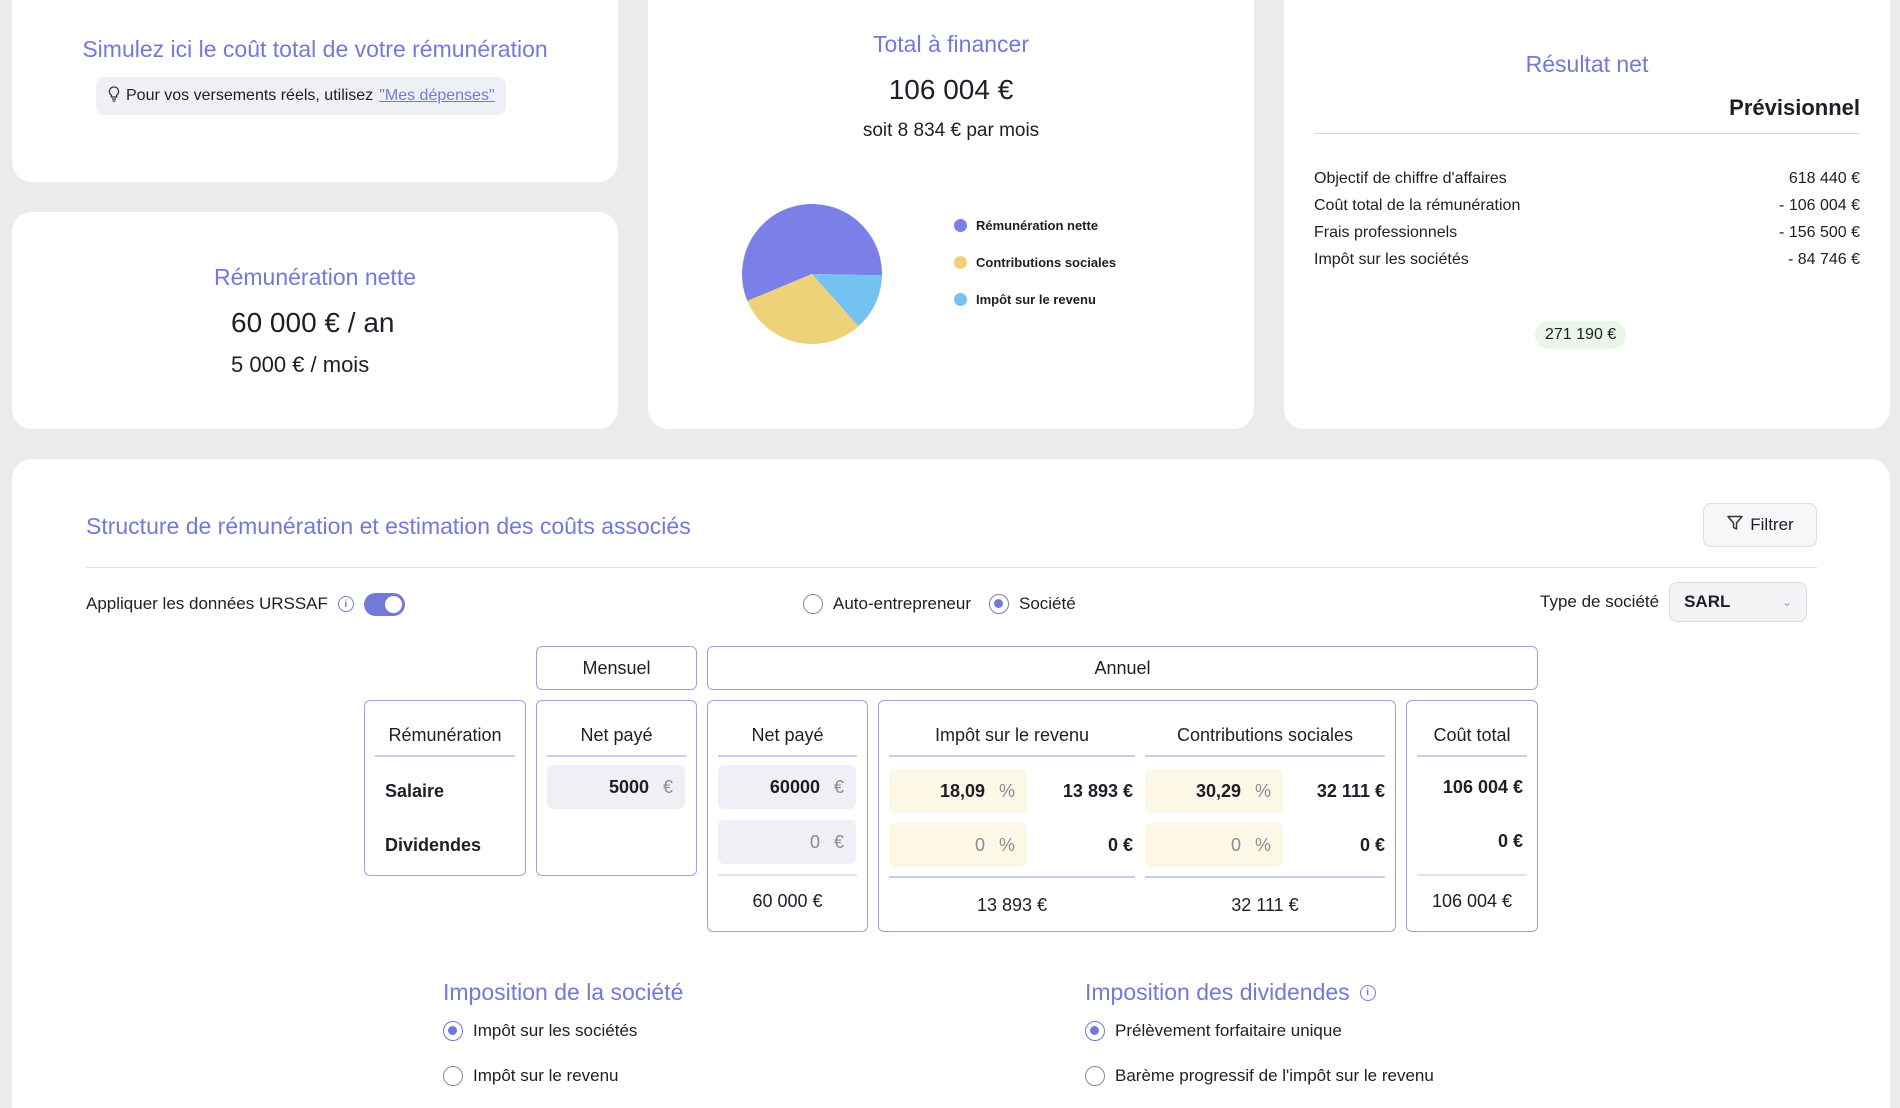 The width and height of the screenshot is (1900, 1108). What do you see at coordinates (445, 735) in the screenshot?
I see `remuneration-header: Rémunération` at bounding box center [445, 735].